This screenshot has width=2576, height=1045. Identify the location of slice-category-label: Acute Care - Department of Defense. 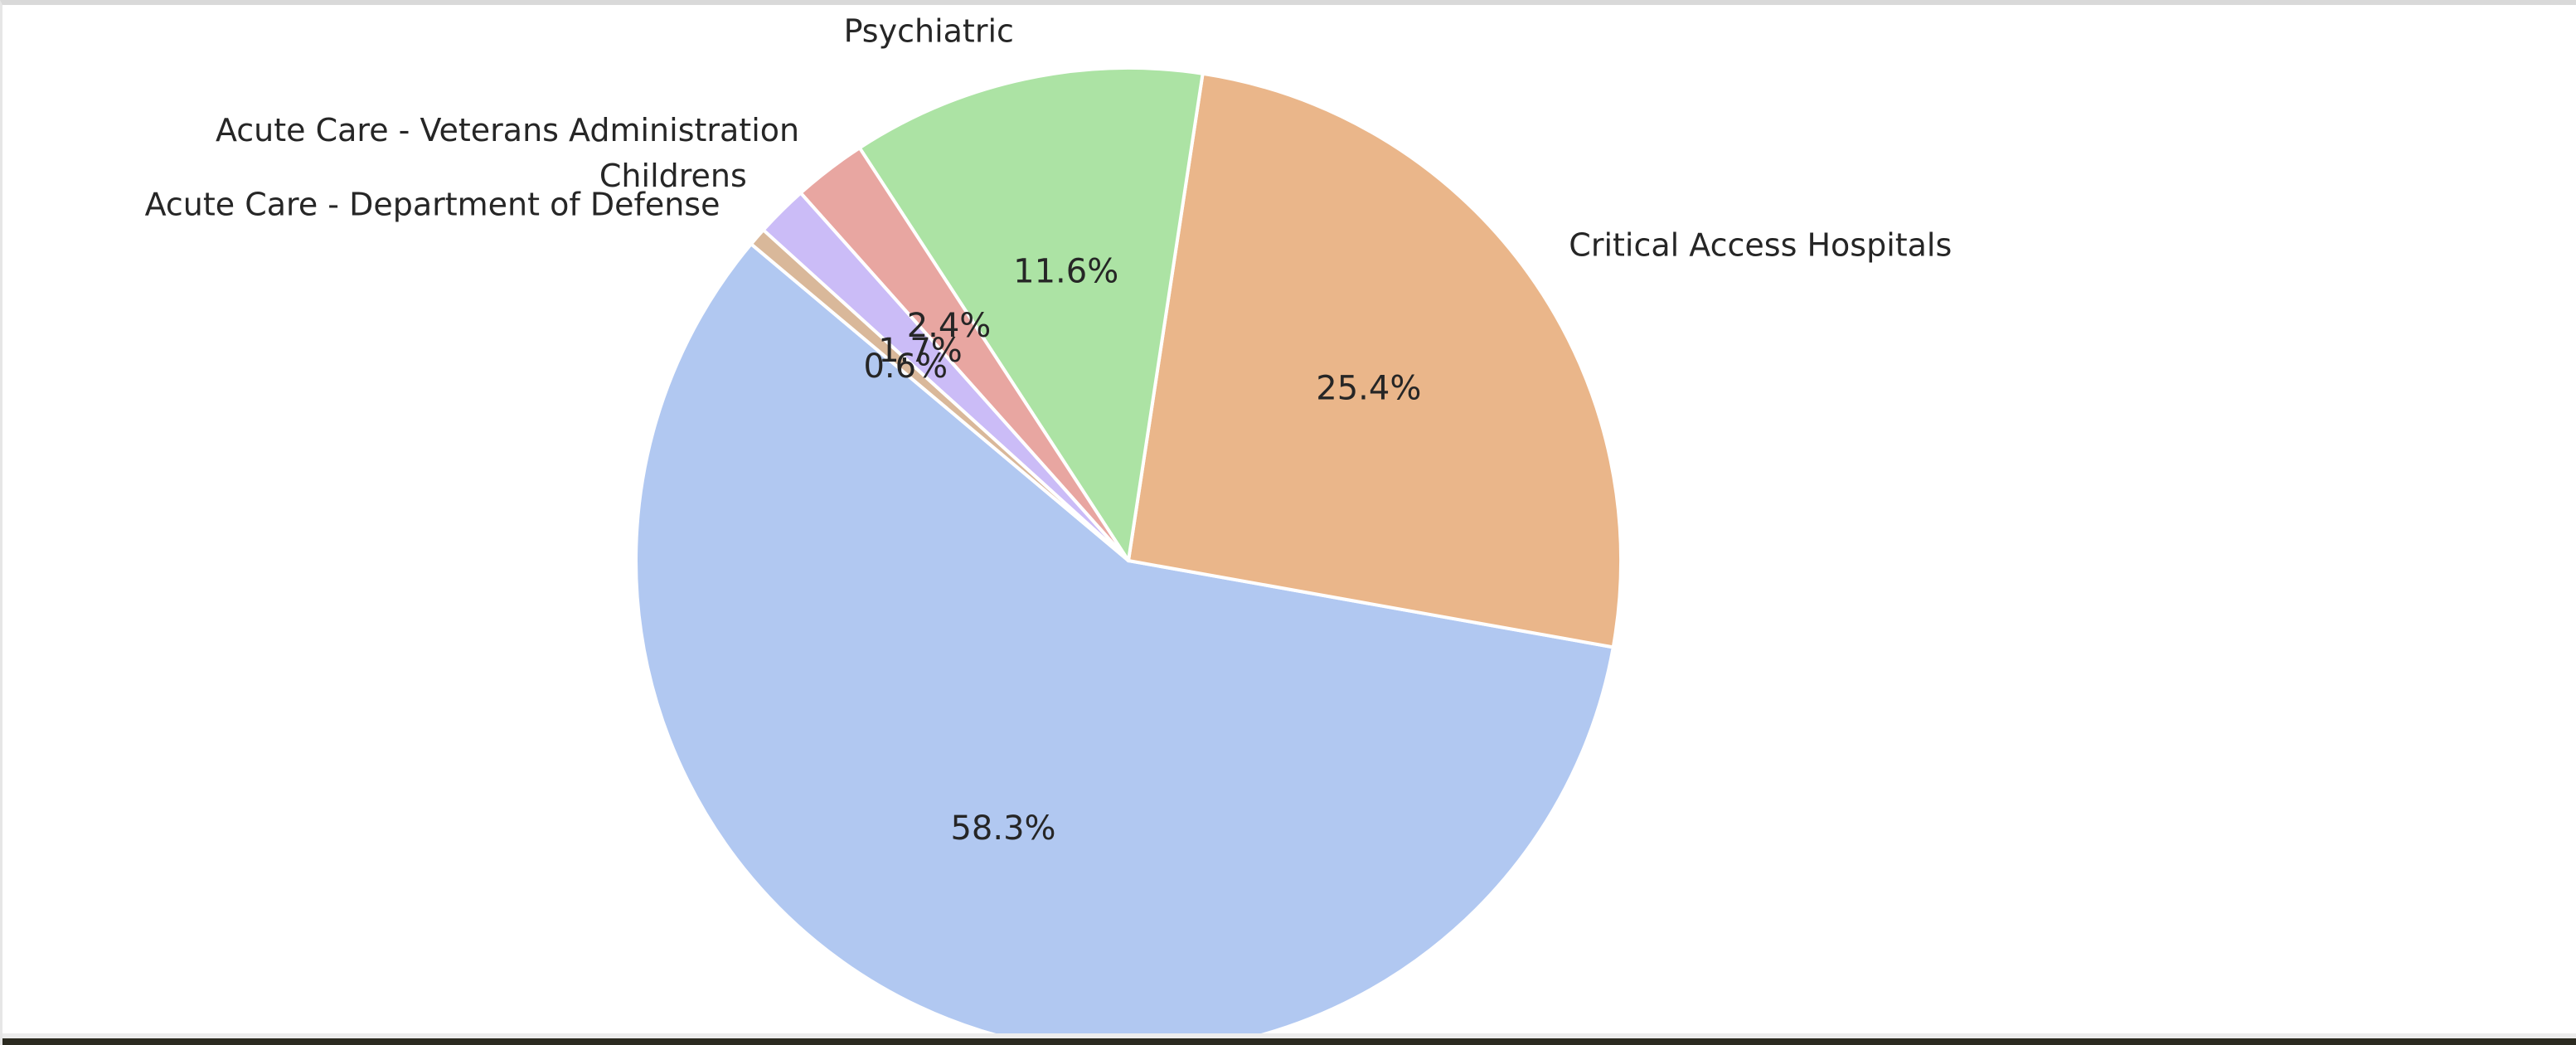
(432, 205).